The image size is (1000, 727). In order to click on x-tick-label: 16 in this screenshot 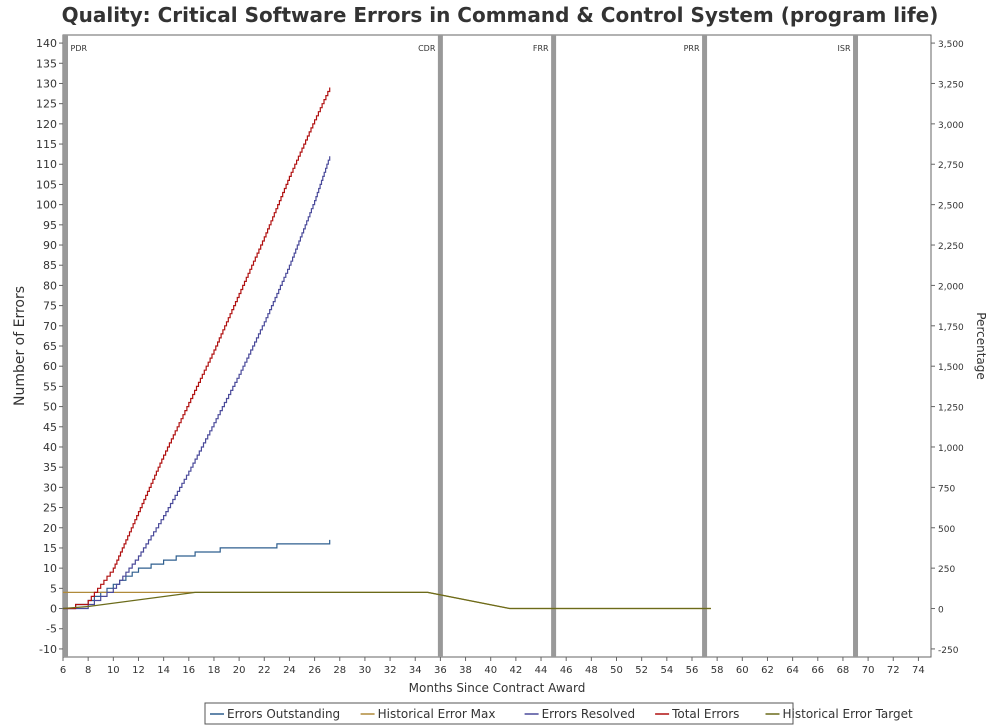, I will do `click(188, 670)`.